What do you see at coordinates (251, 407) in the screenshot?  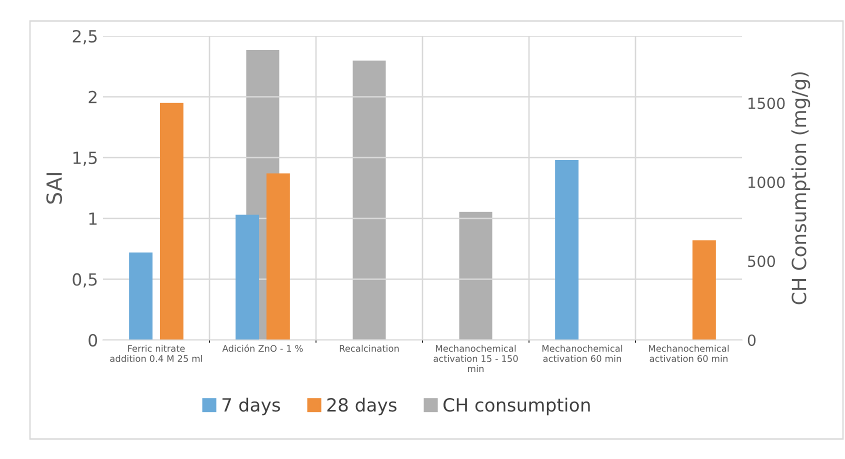 I see `legend-label: 7 days` at bounding box center [251, 407].